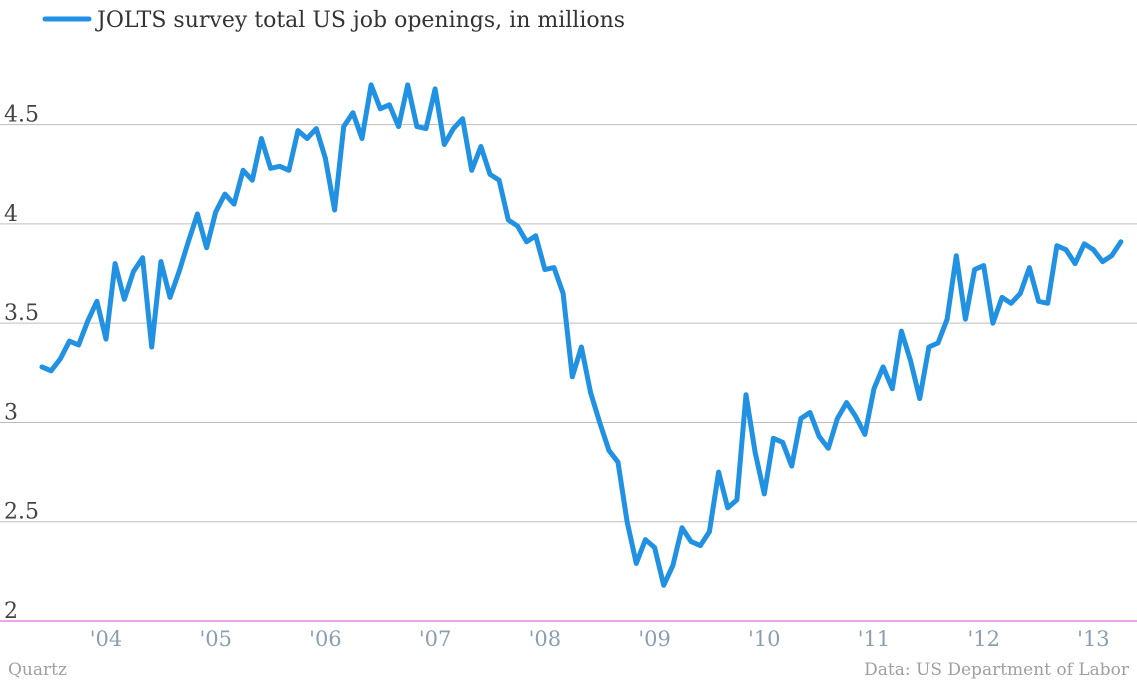  Describe the element at coordinates (11, 611) in the screenshot. I see `y-tick-label: 2` at that location.